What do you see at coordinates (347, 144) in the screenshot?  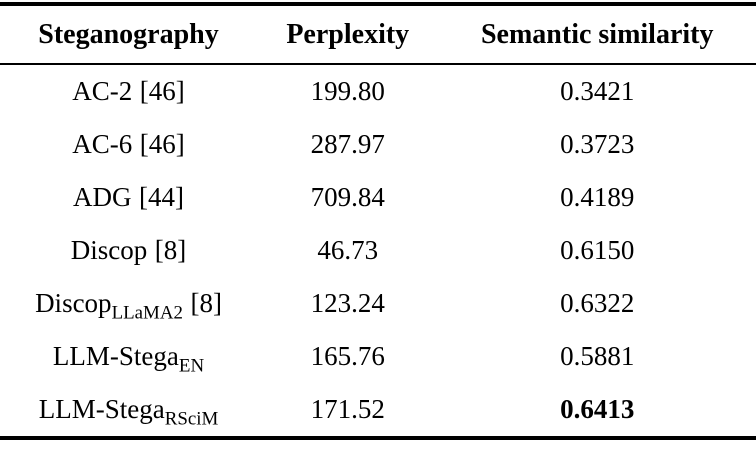 I see `perplexity-cell: 287.97` at bounding box center [347, 144].